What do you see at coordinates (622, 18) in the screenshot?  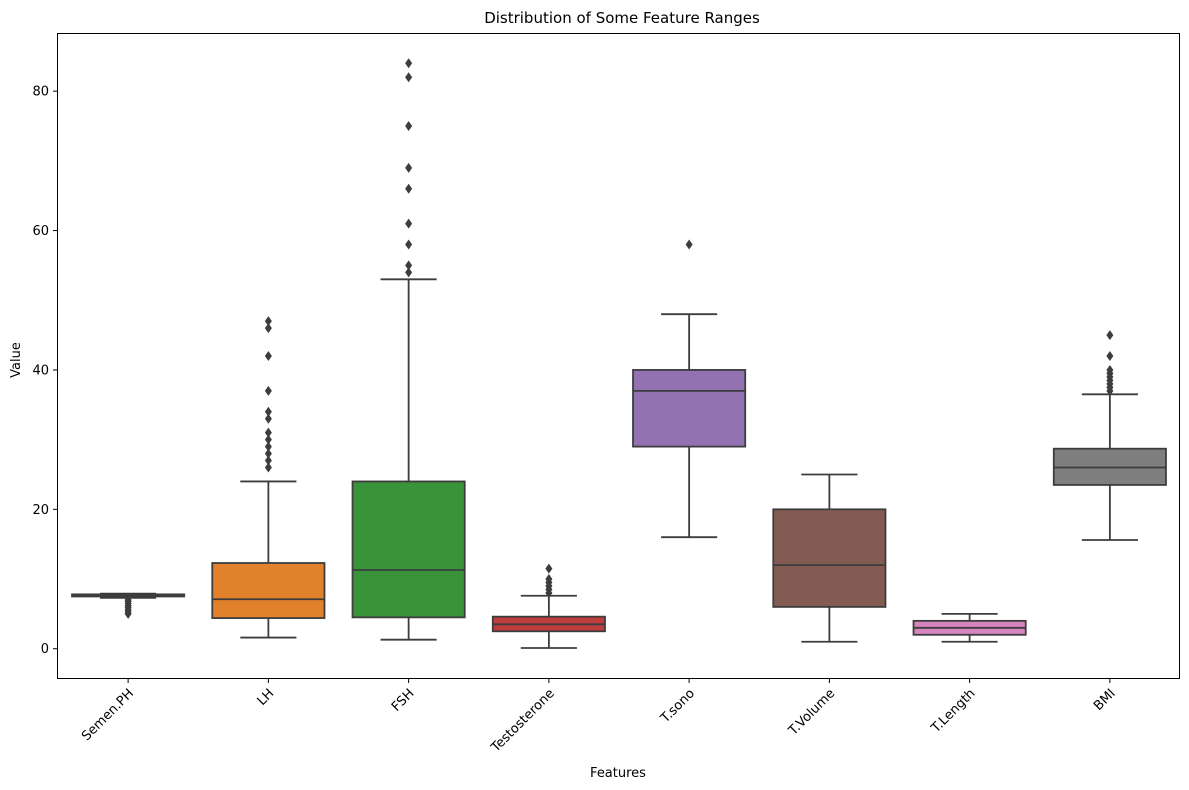 I see `chart-title: Distribution of Some Feature Ranges` at bounding box center [622, 18].